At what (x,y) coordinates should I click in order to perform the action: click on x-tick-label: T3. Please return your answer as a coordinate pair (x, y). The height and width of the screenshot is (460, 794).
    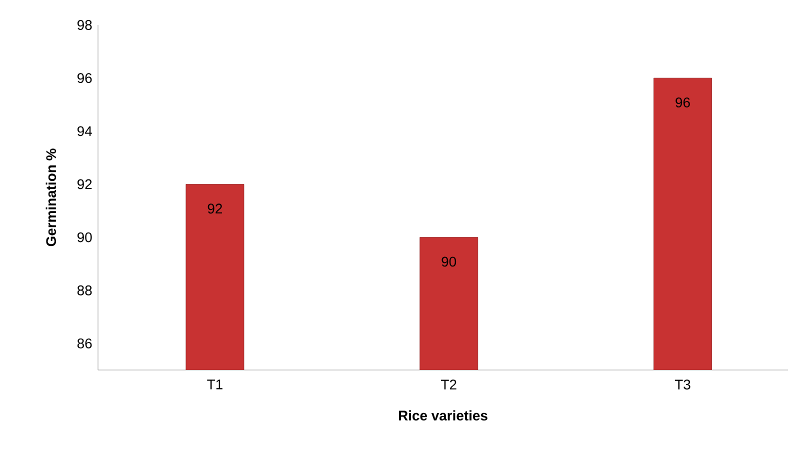
    Looking at the image, I should click on (682, 385).